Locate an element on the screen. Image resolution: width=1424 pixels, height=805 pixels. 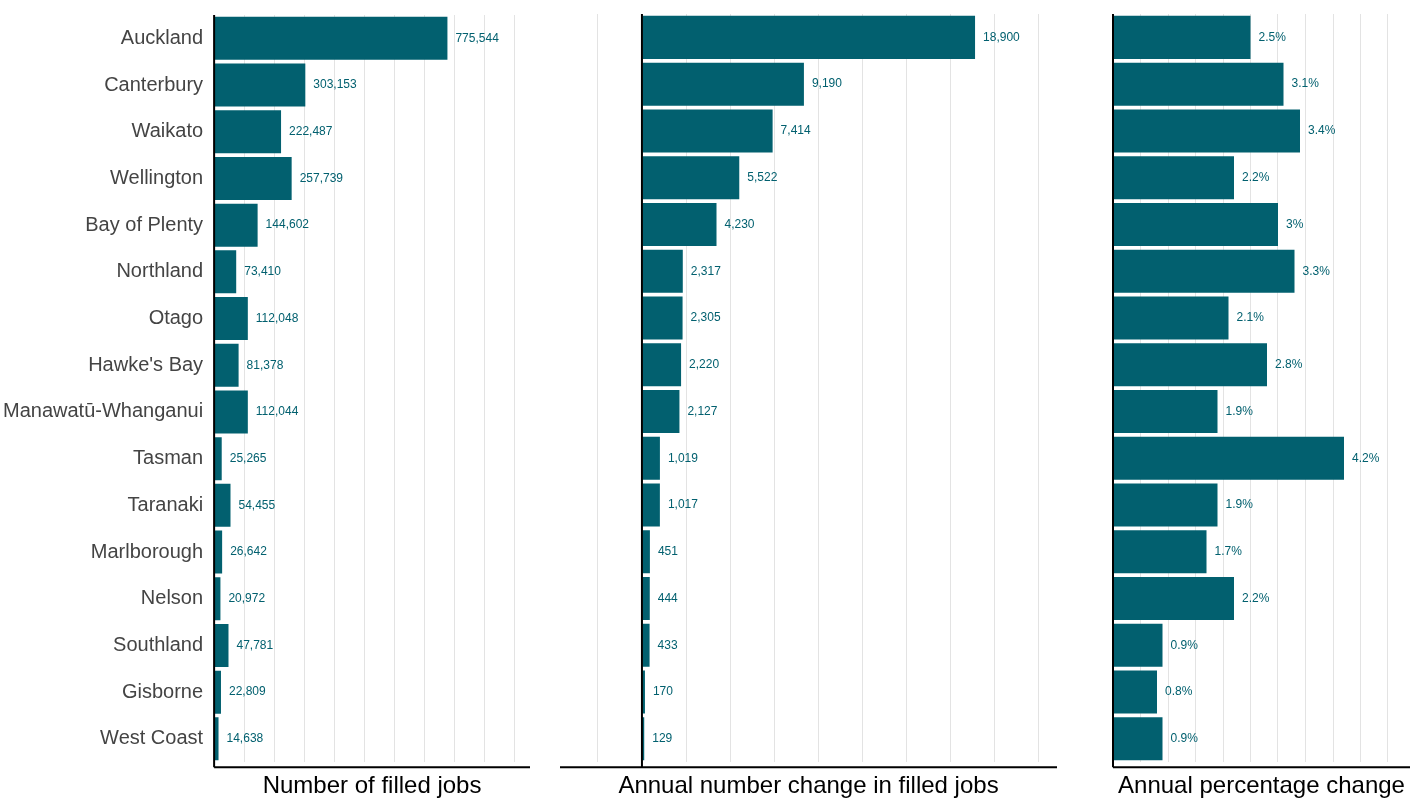
data-label: 257,739 is located at coordinates (321, 177).